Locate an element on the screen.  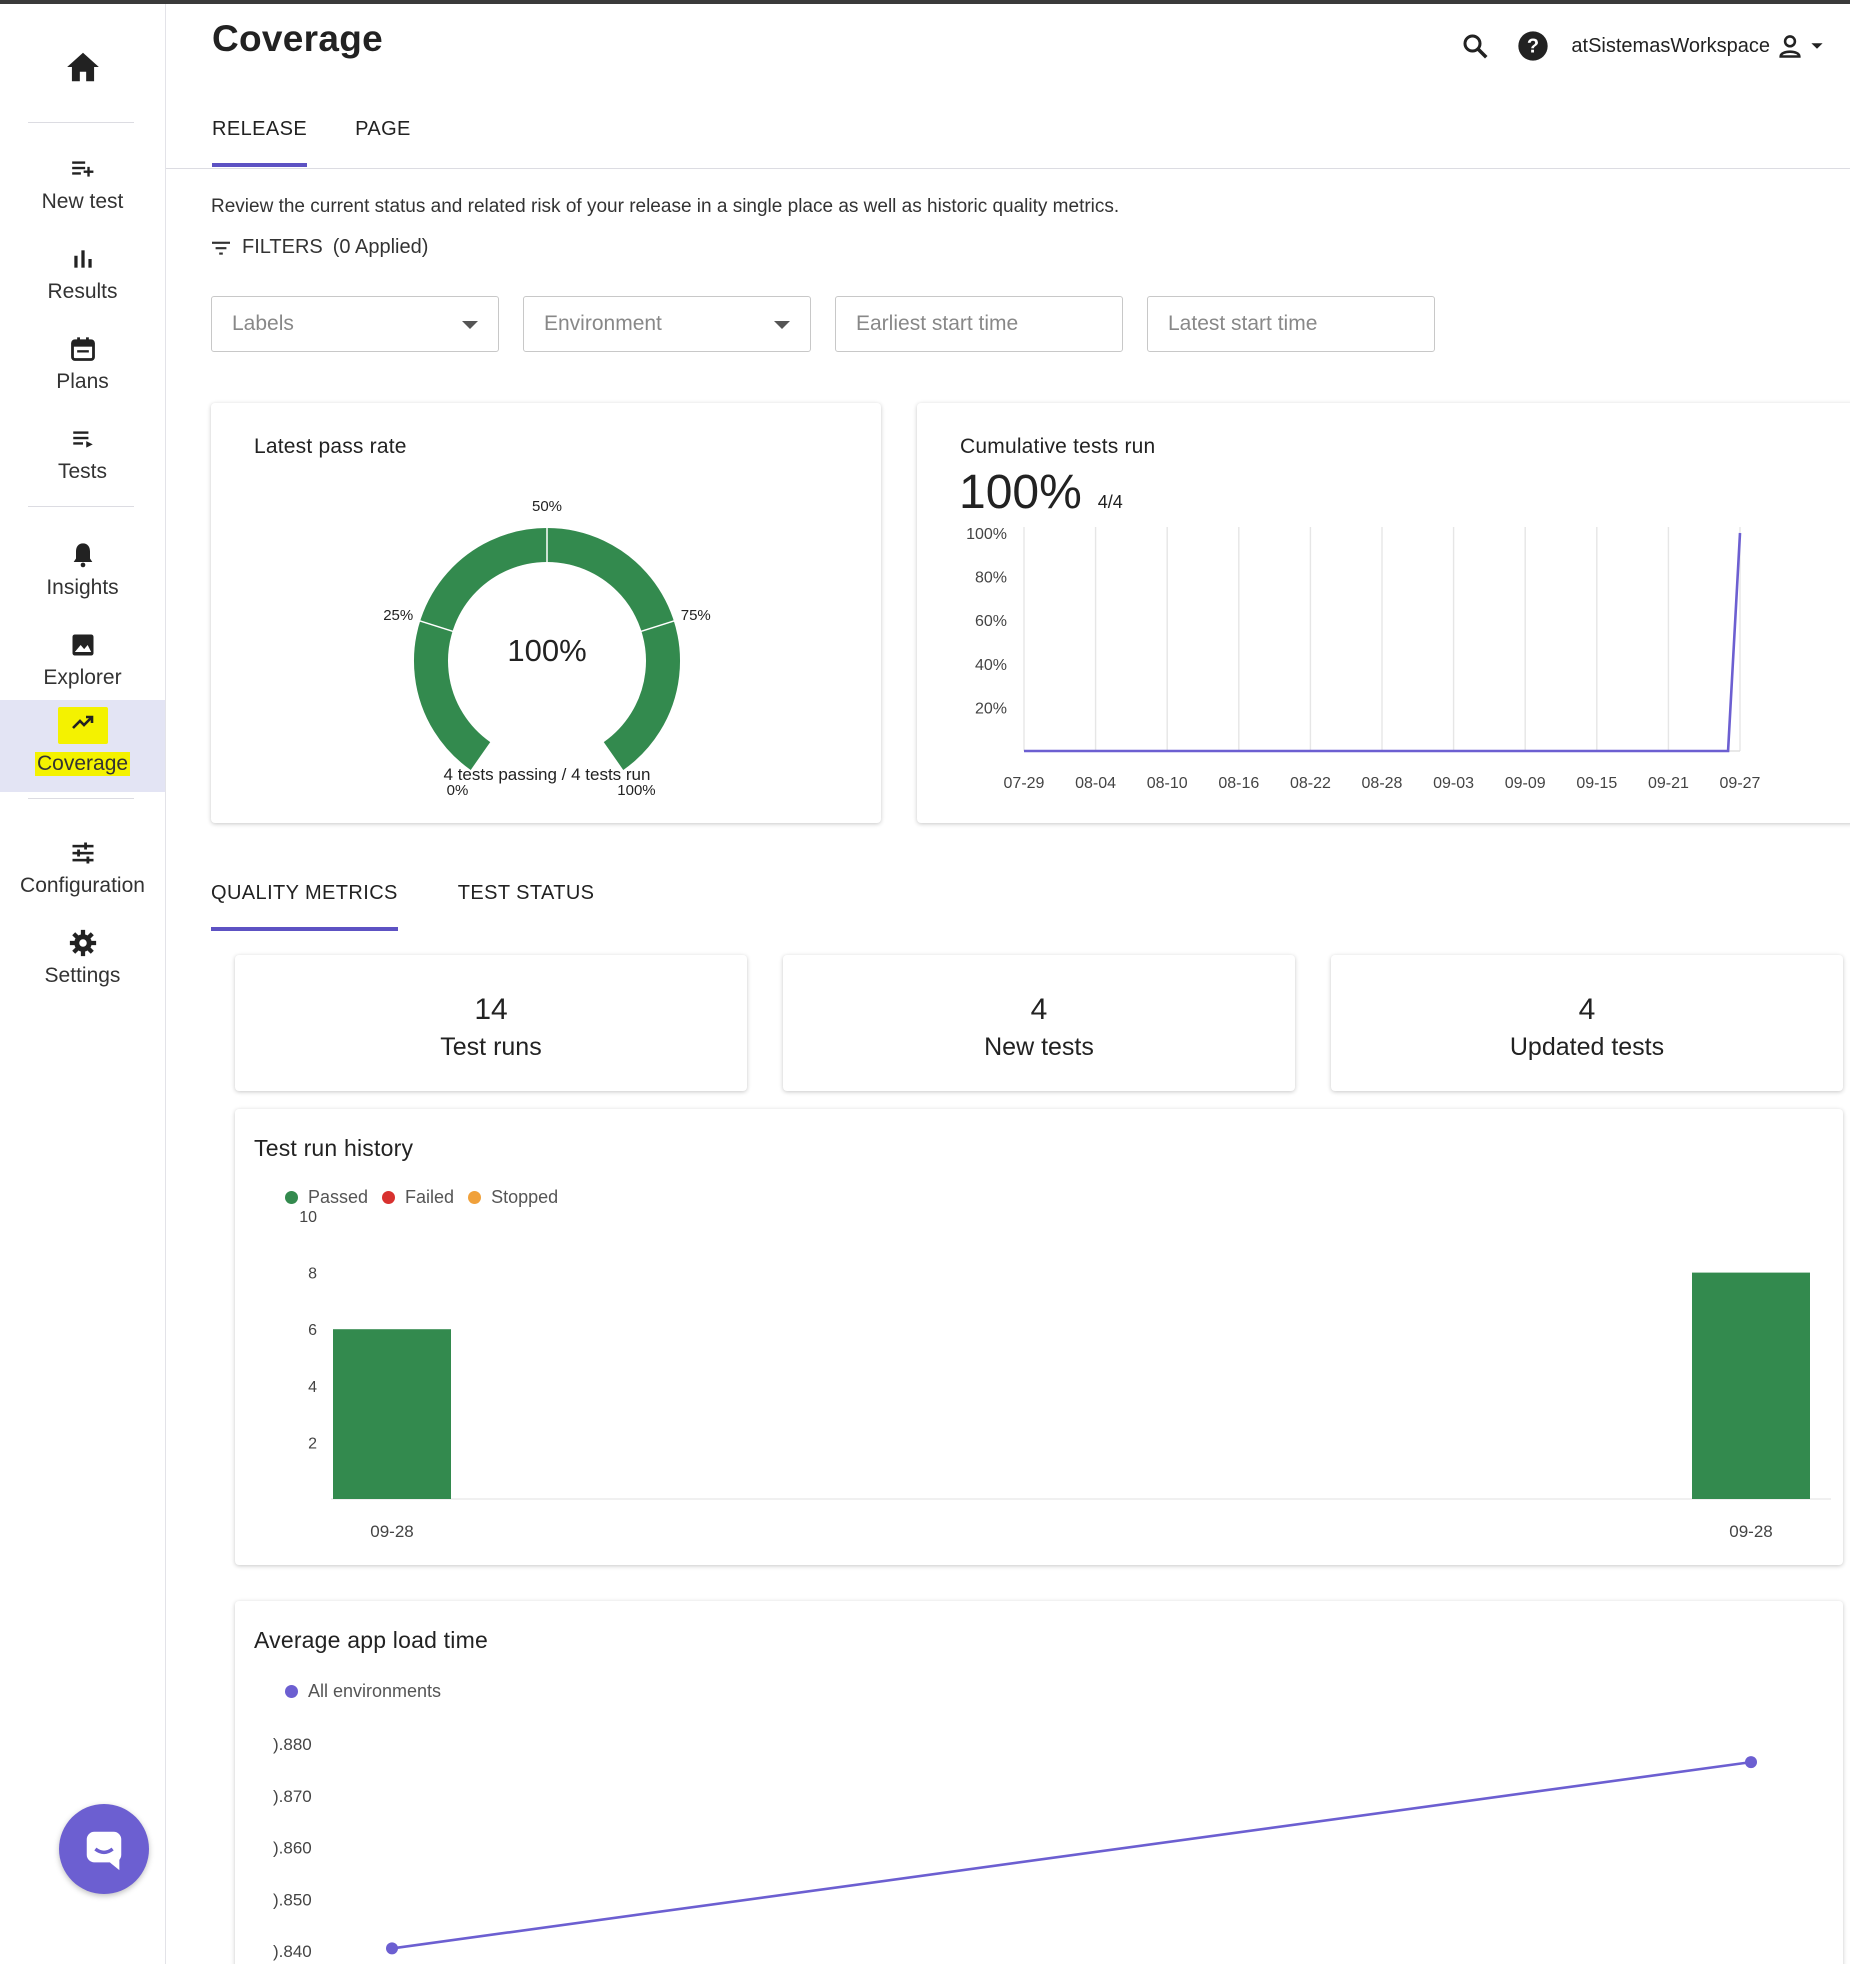
metric-new-tests: 4 New tests is located at coordinates (1039, 1023).